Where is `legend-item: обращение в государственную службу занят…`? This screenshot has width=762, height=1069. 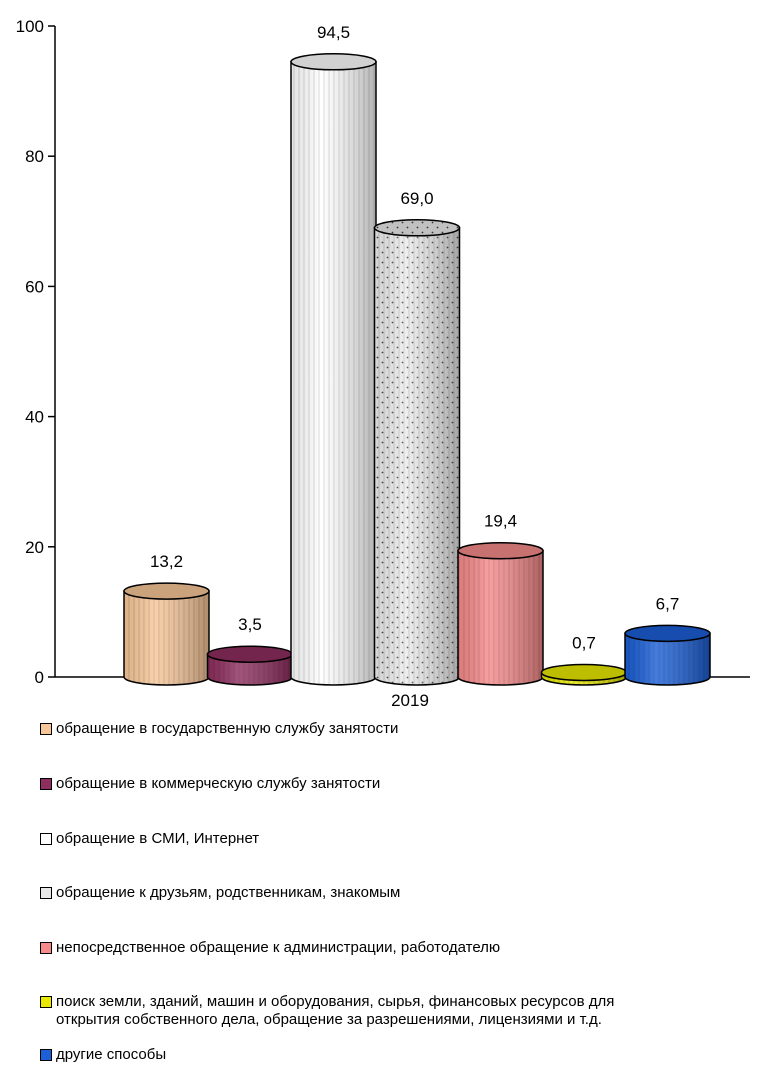 legend-item: обращение в государственную службу занят… is located at coordinates (219, 729).